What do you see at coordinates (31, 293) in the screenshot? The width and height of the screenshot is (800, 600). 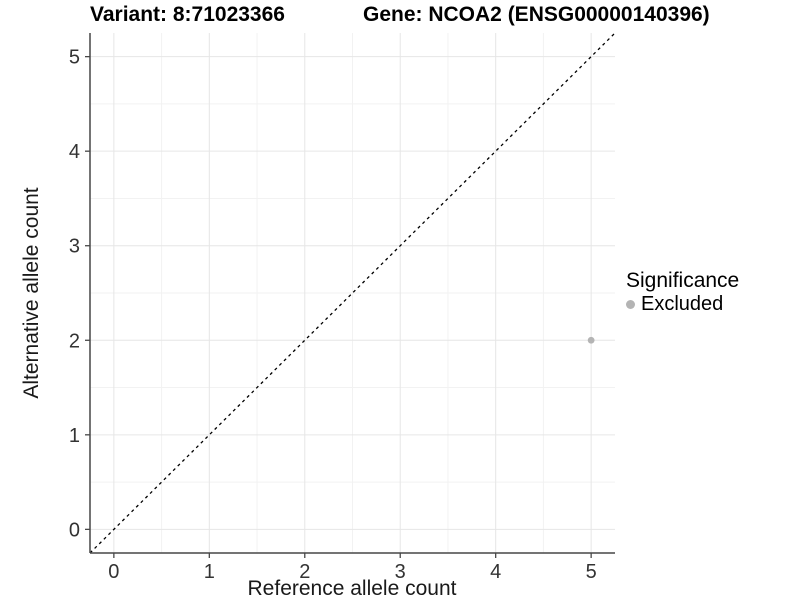 I see `y-axis-label: Alternative allele count` at bounding box center [31, 293].